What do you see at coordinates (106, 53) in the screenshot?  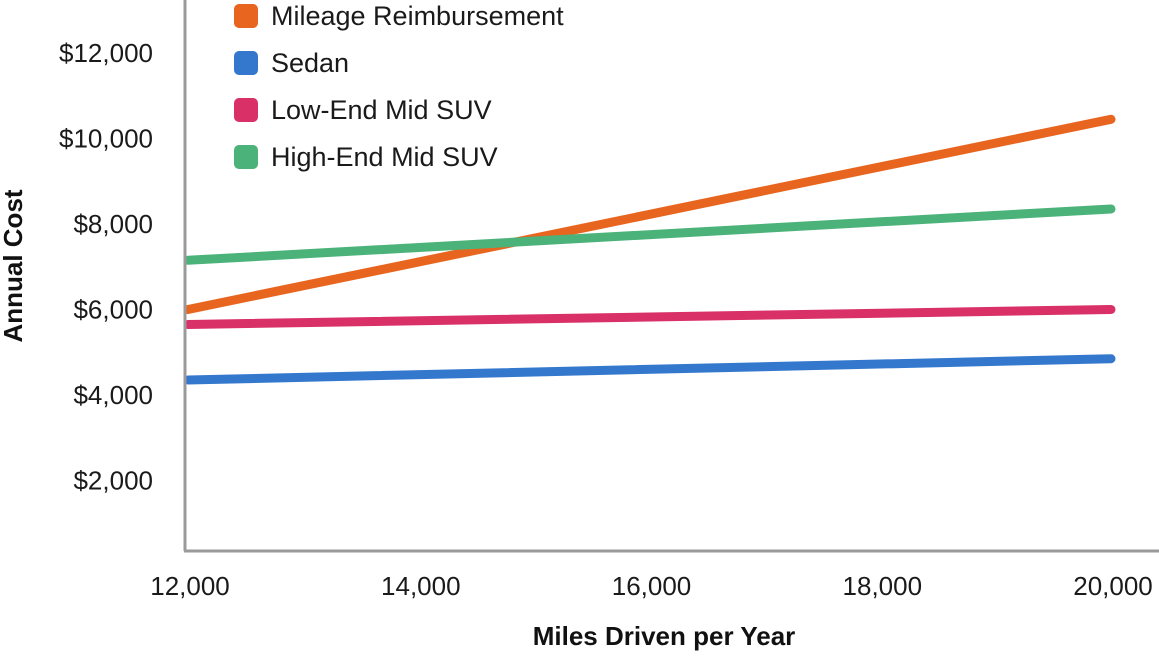 I see `y-tick-label: $12,000` at bounding box center [106, 53].